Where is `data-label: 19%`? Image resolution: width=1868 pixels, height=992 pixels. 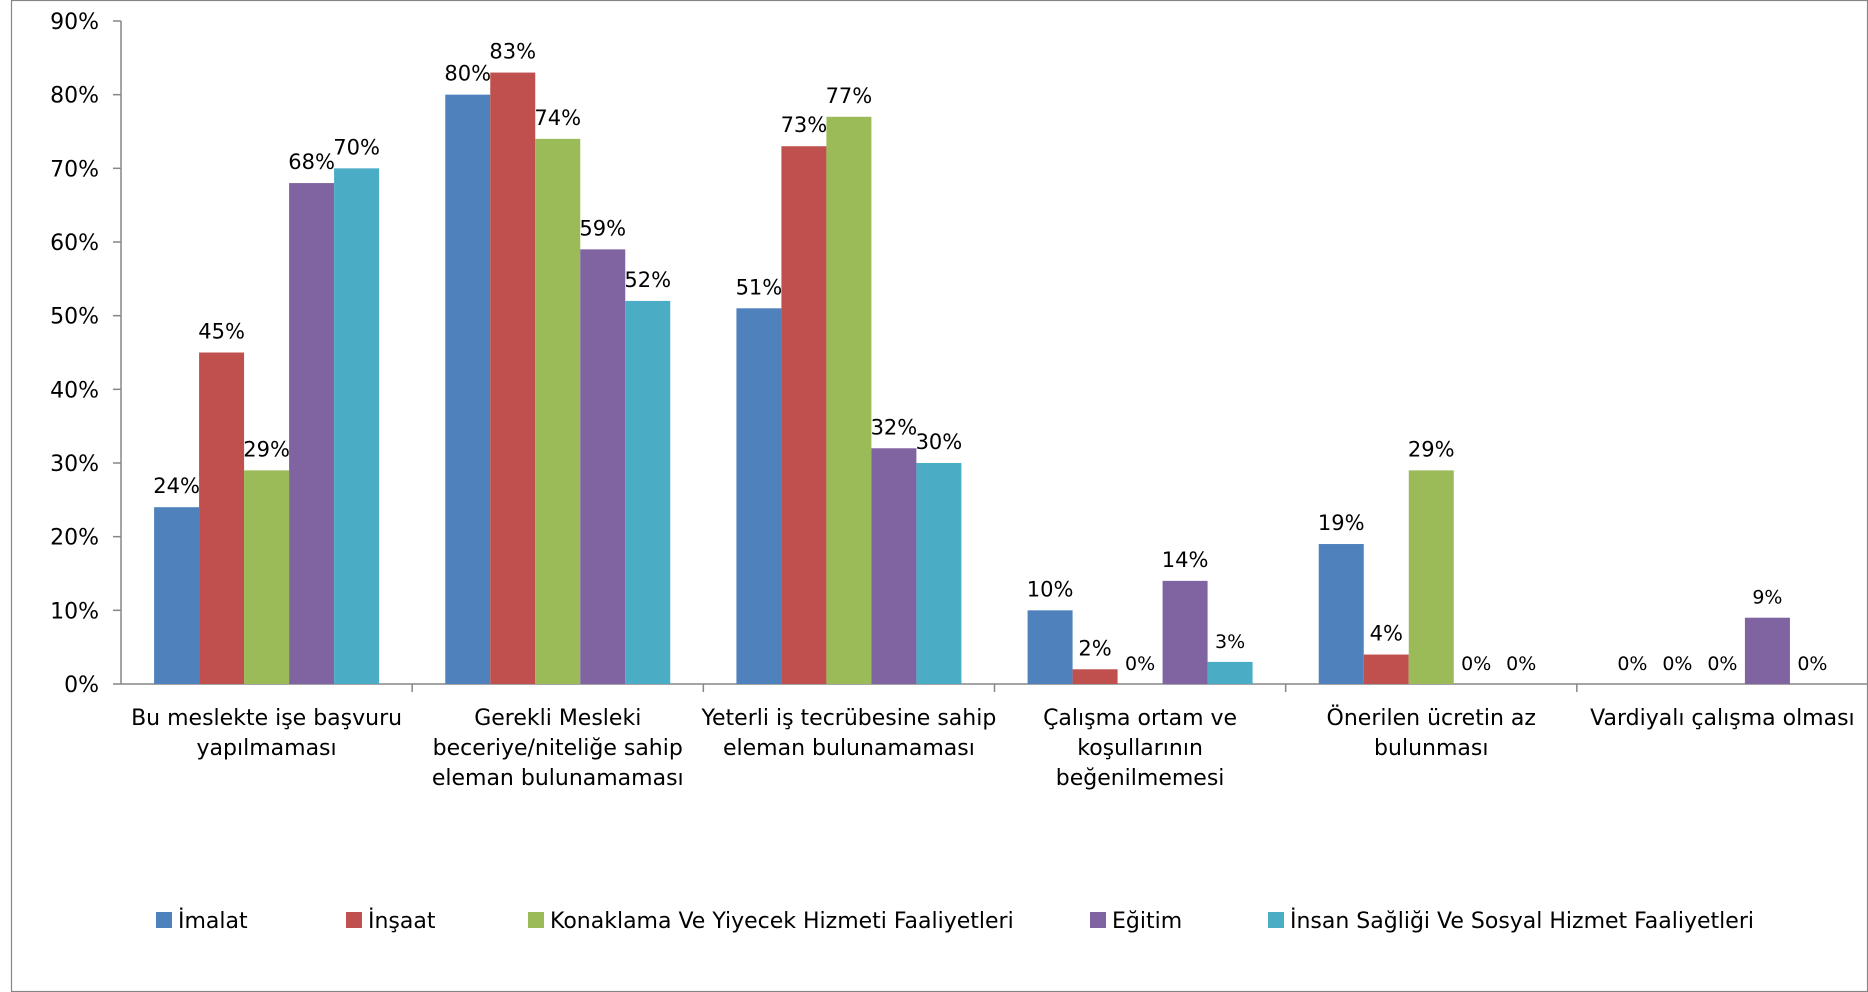
data-label: 19% is located at coordinates (1341, 523).